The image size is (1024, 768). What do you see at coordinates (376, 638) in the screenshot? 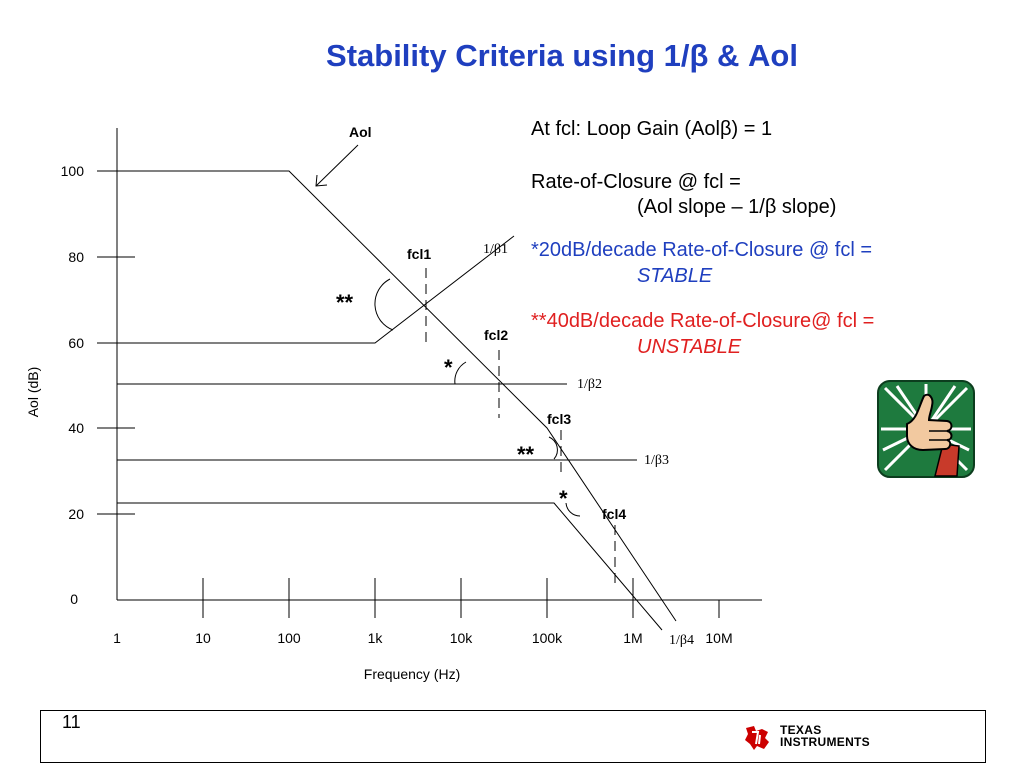
I see `x-tick-label: 1k` at bounding box center [376, 638].